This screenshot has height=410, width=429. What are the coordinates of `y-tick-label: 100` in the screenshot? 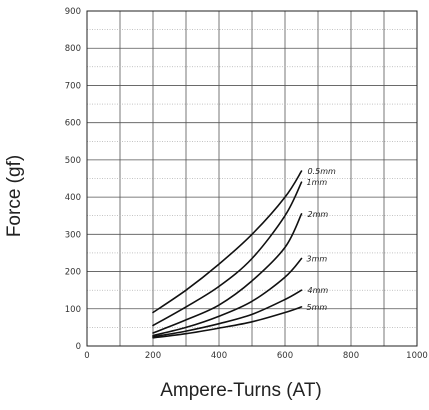 It's located at (73, 310).